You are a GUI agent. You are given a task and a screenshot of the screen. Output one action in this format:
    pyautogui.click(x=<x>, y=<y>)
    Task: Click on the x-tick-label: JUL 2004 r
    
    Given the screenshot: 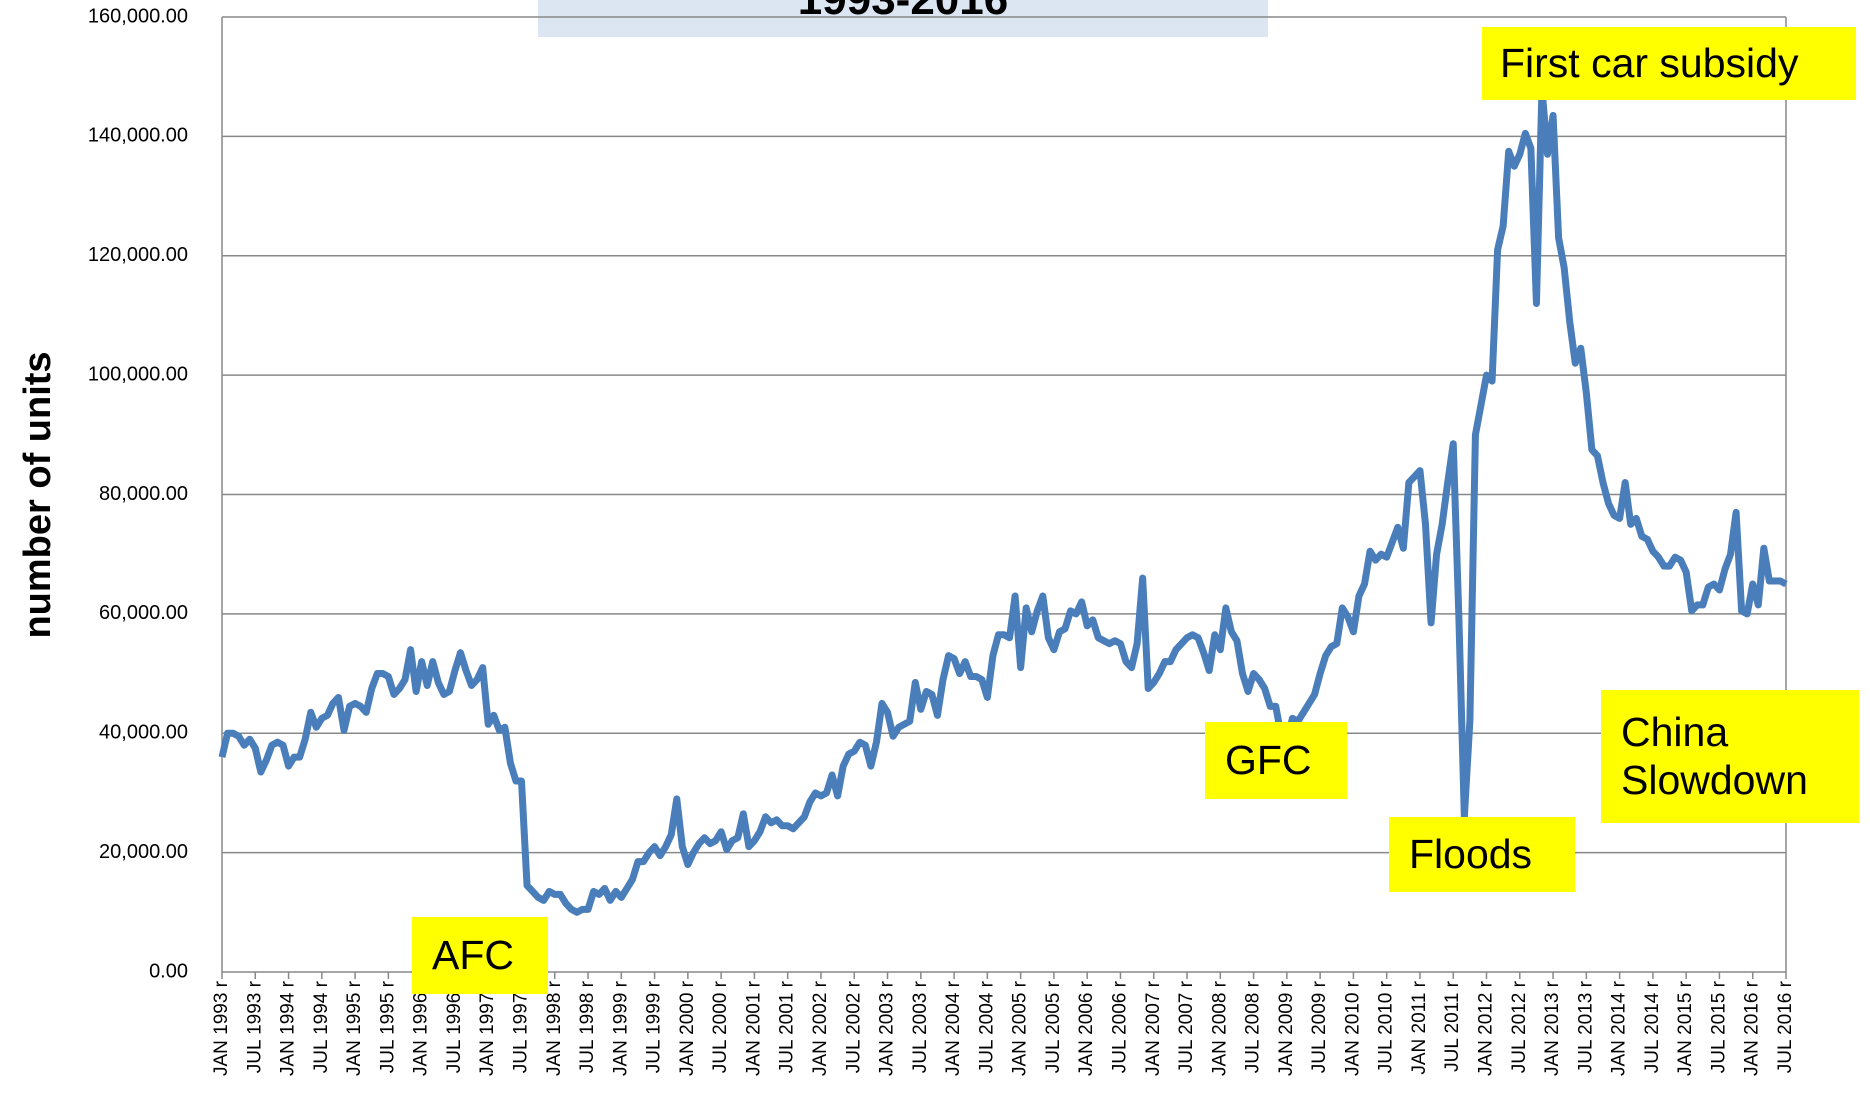 What is the action you would take?
    pyautogui.click(x=986, y=1026)
    